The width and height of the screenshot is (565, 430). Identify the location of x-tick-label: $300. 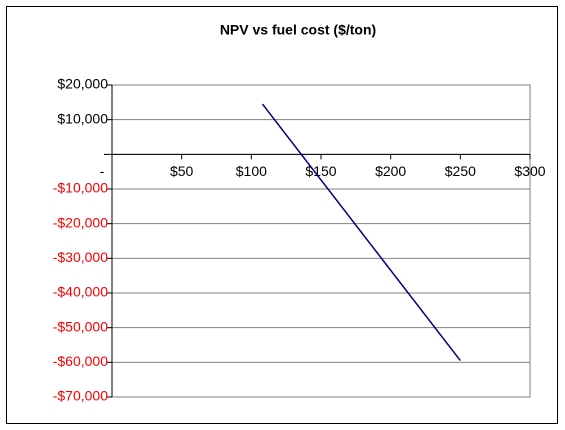
(529, 171).